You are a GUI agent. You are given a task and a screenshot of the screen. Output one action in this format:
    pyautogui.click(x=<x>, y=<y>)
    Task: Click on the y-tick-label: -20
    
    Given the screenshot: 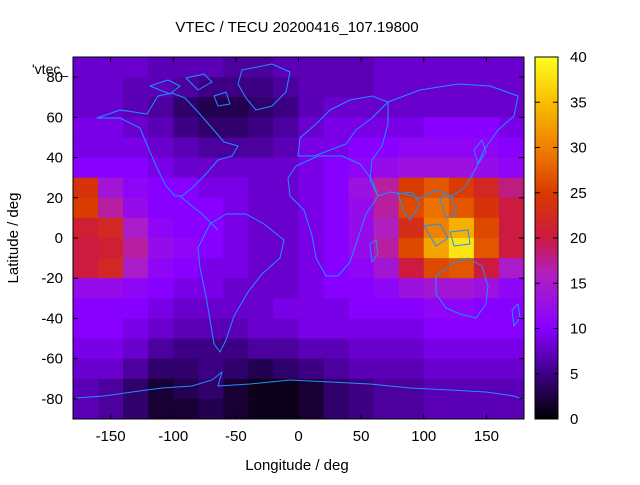 What is the action you would take?
    pyautogui.click(x=52, y=278)
    